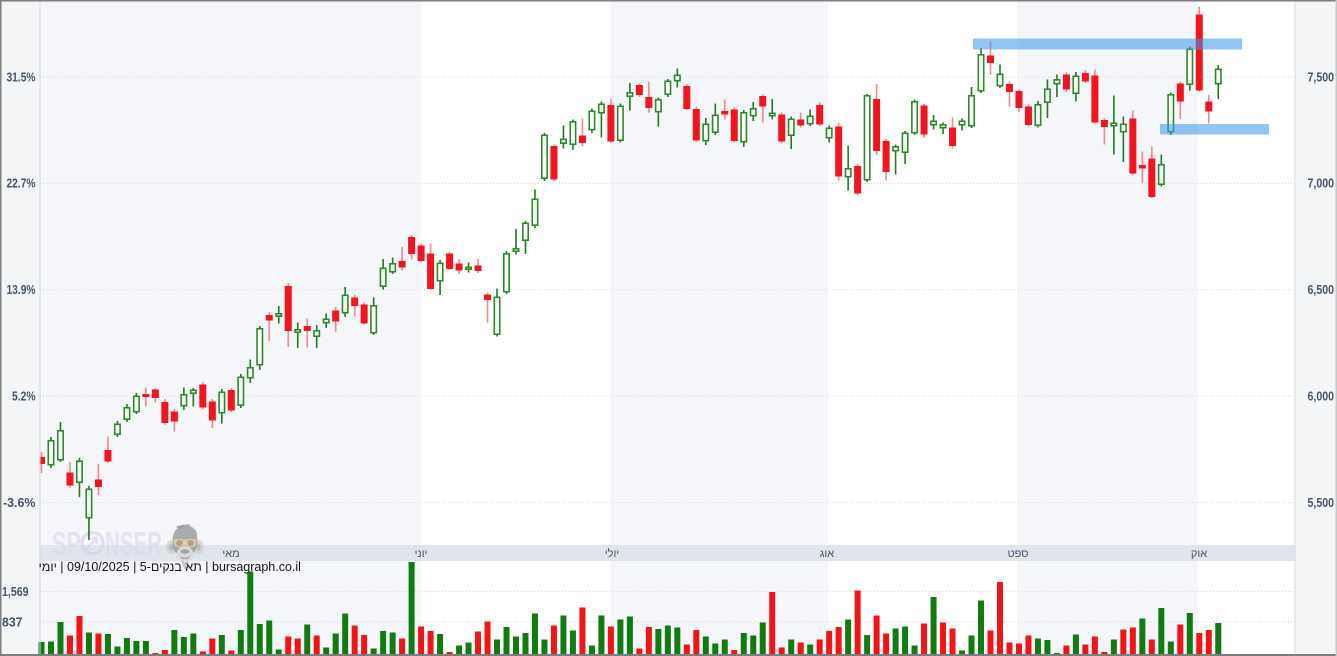  Describe the element at coordinates (612, 553) in the screenshot. I see `svg-text: יולי` at that location.